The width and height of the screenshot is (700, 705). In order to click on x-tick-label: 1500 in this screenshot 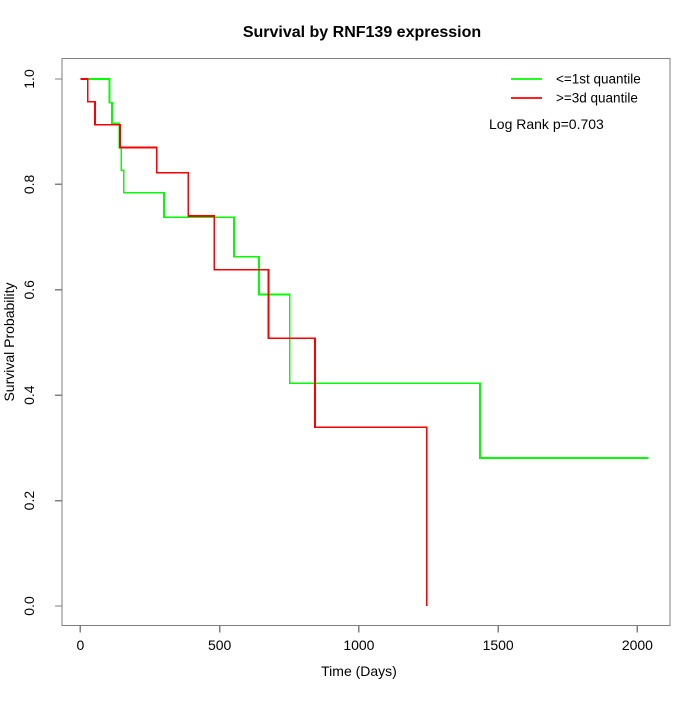, I will do `click(498, 645)`.